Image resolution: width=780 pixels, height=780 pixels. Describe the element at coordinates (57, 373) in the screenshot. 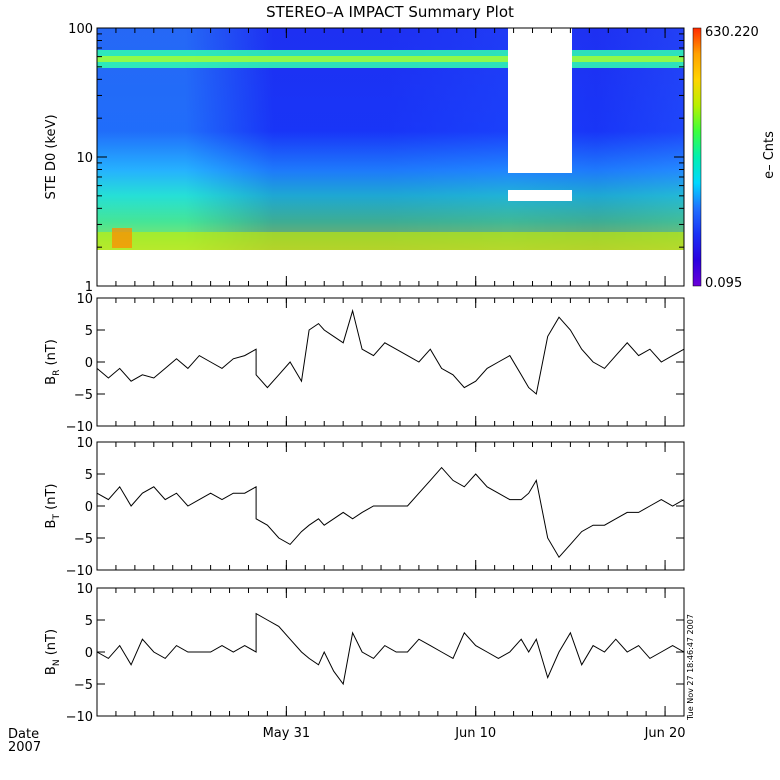

I see `ylabel-sub: R` at that location.